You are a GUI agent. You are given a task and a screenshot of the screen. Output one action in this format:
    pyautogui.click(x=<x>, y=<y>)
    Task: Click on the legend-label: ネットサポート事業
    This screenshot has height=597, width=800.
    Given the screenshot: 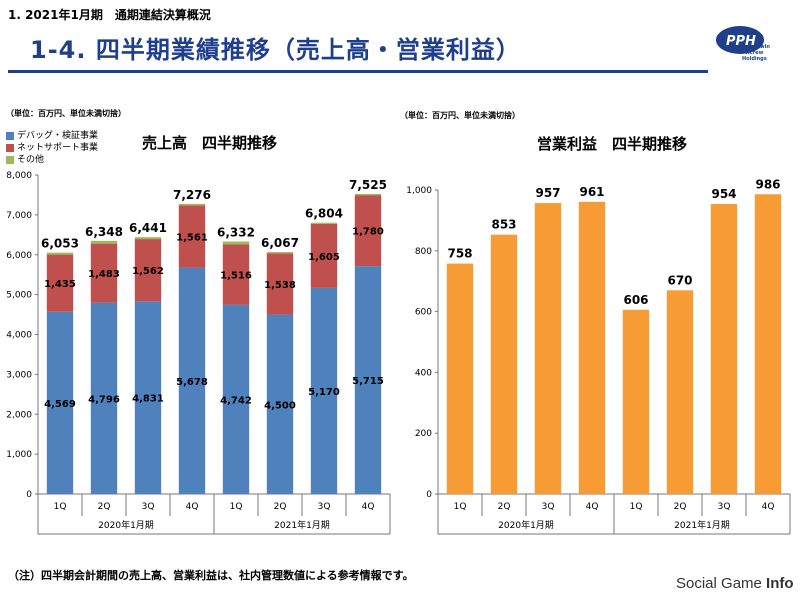 What is the action you would take?
    pyautogui.click(x=58, y=148)
    